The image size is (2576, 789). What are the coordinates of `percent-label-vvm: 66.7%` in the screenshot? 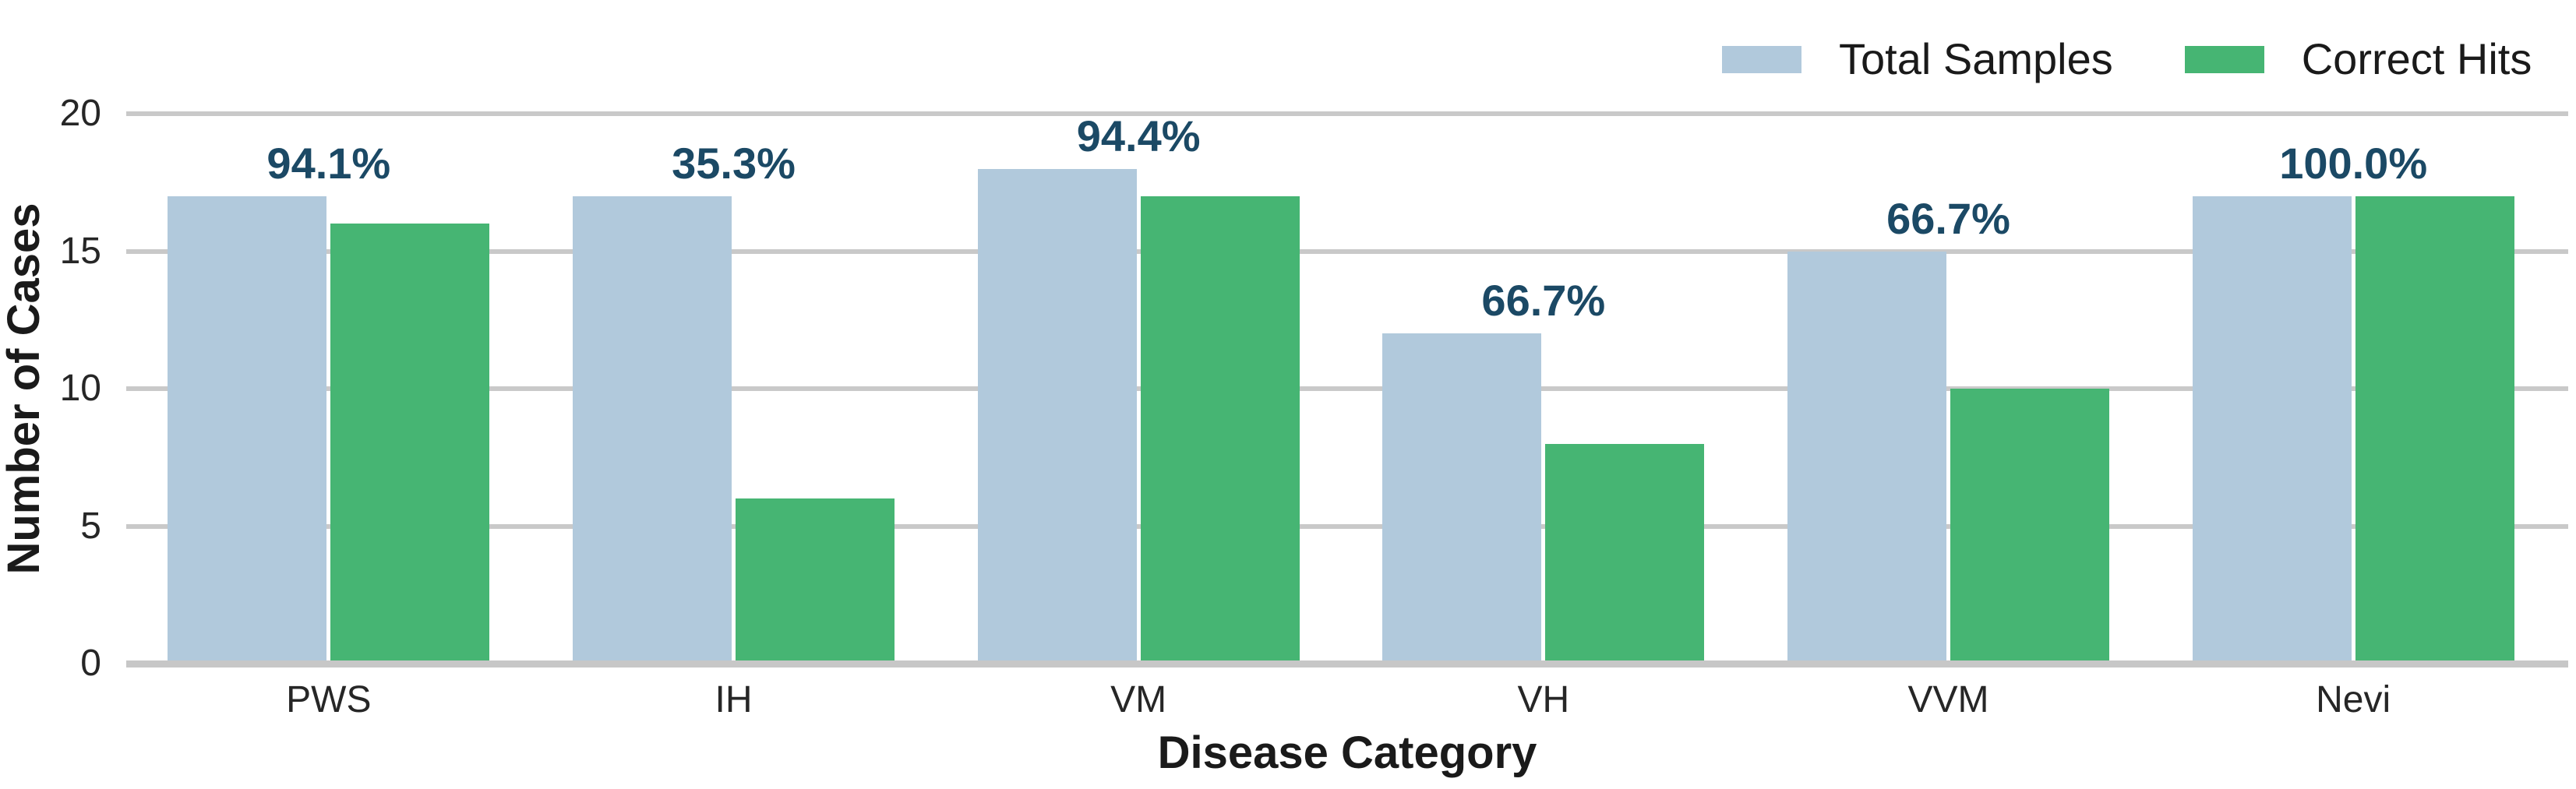 It's located at (1948, 218).